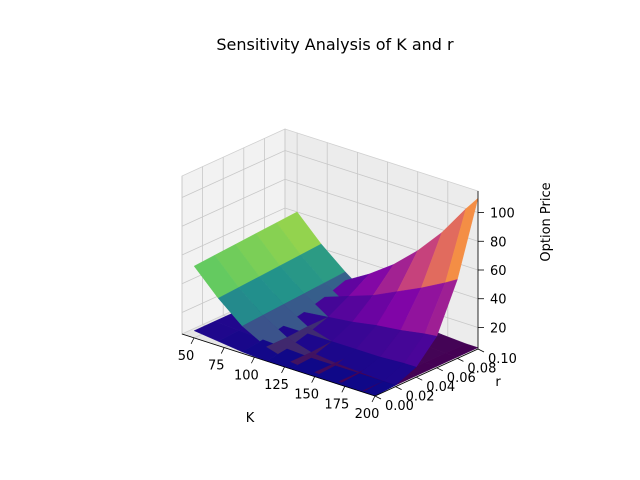 The height and width of the screenshot is (480, 640). I want to click on y-axis-line, so click(426, 372).